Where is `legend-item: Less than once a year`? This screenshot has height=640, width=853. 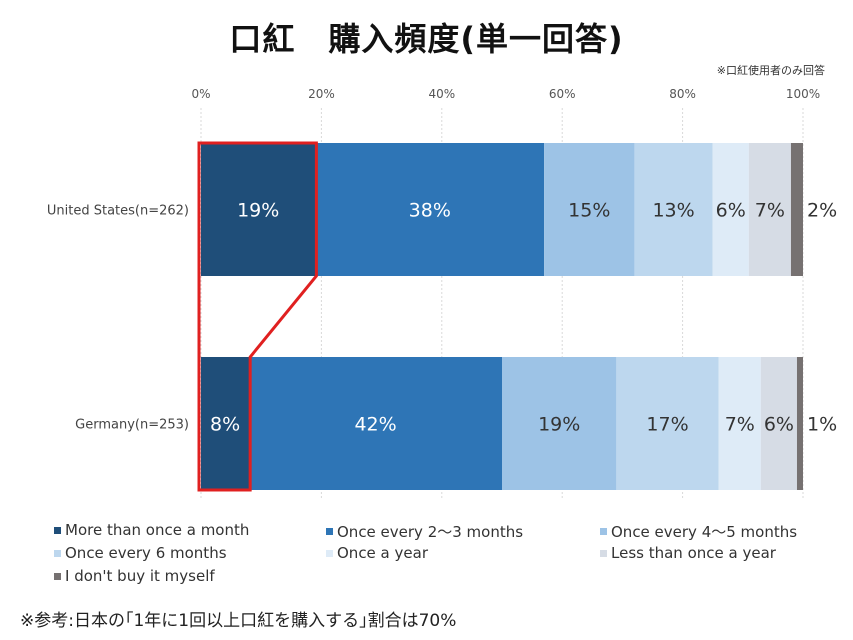 legend-item: Less than once a year is located at coordinates (688, 553).